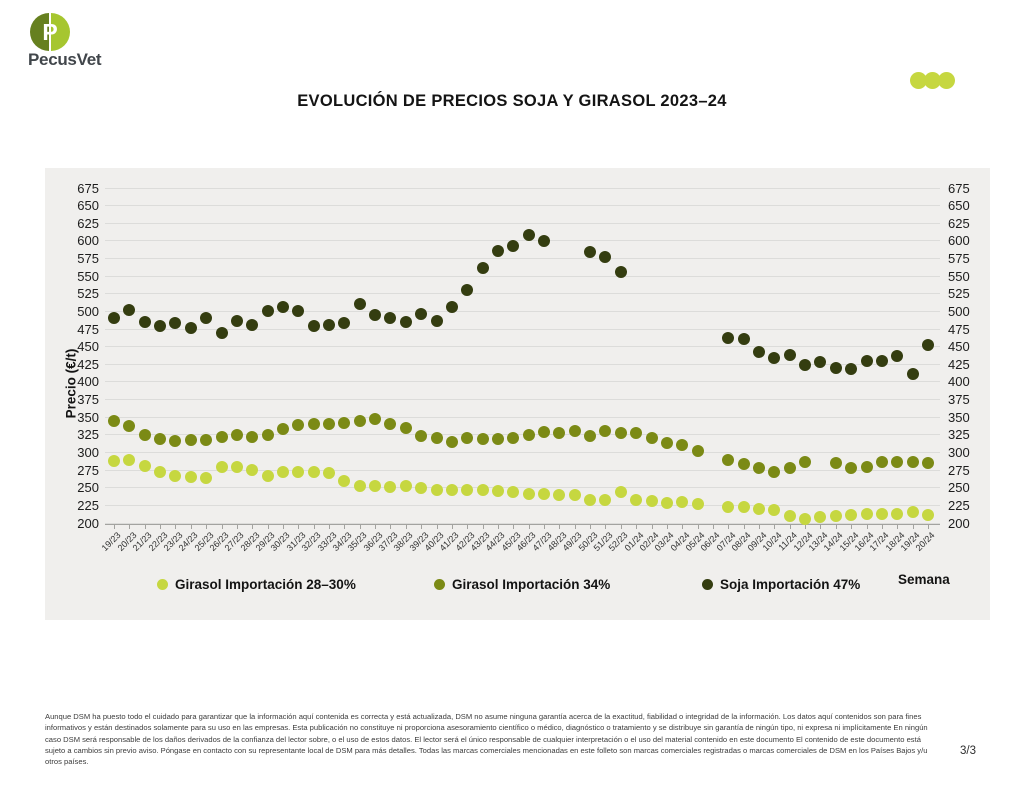 The image size is (1024, 791). I want to click on y-tick-label-right: 650, so click(959, 206).